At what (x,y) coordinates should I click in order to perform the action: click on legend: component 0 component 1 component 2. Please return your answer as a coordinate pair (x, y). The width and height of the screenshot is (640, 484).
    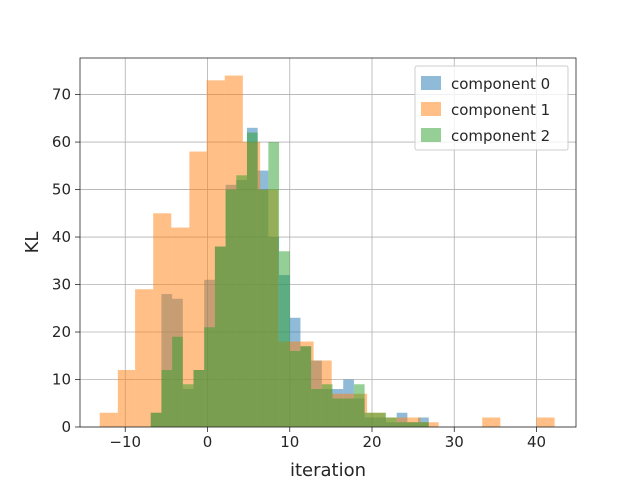
    Looking at the image, I should click on (491, 108).